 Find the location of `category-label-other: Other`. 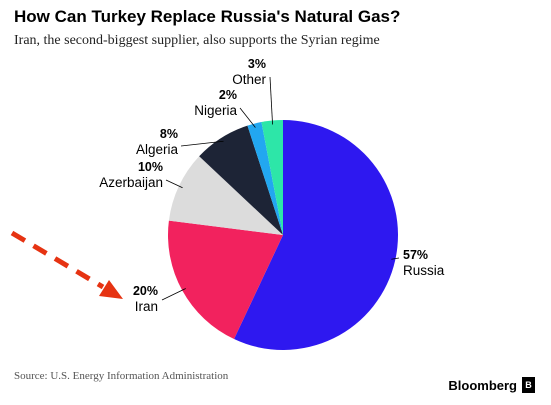

category-label-other: Other is located at coordinates (249, 79).